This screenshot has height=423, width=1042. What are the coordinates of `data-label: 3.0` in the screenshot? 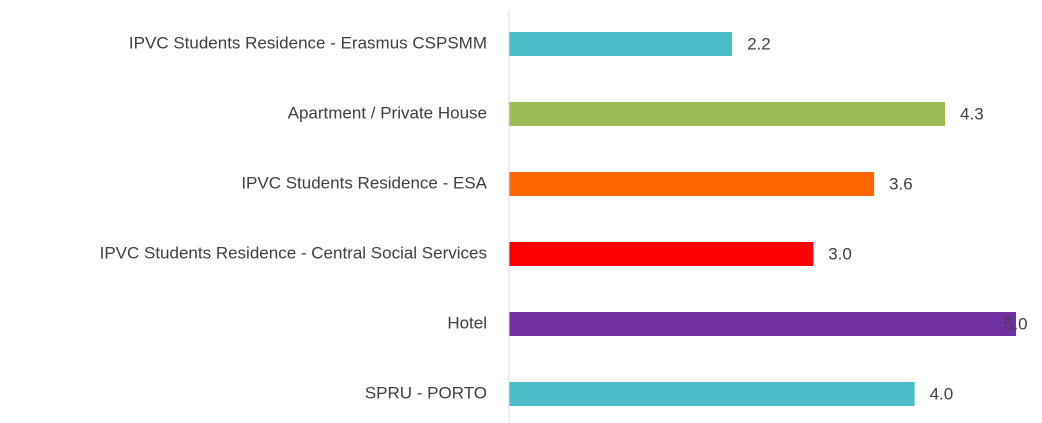 It's located at (840, 253).